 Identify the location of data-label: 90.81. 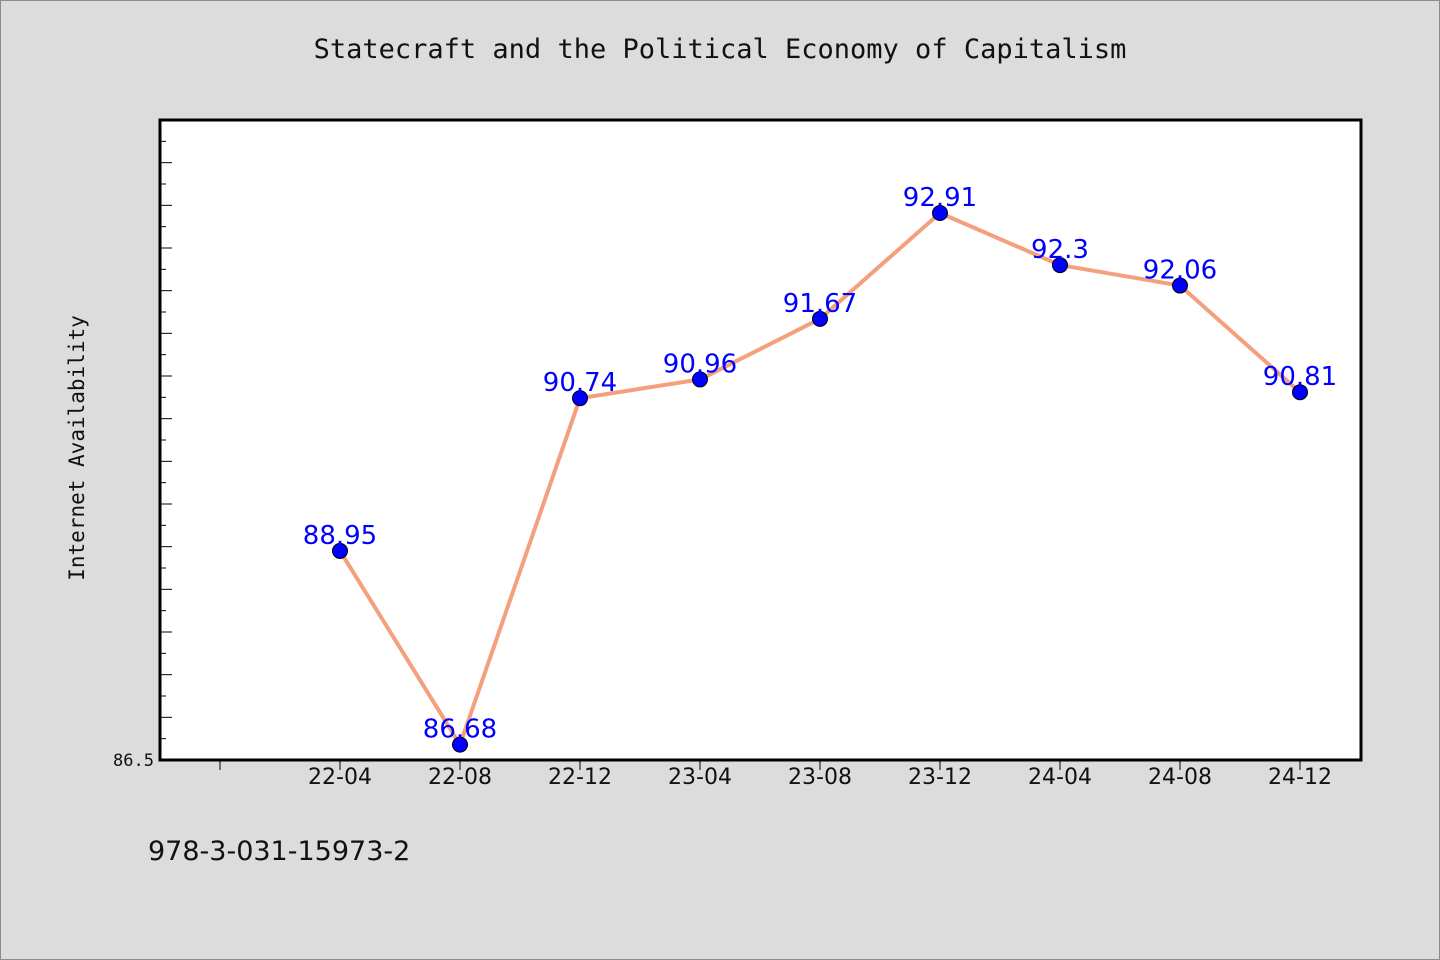
(1300, 377).